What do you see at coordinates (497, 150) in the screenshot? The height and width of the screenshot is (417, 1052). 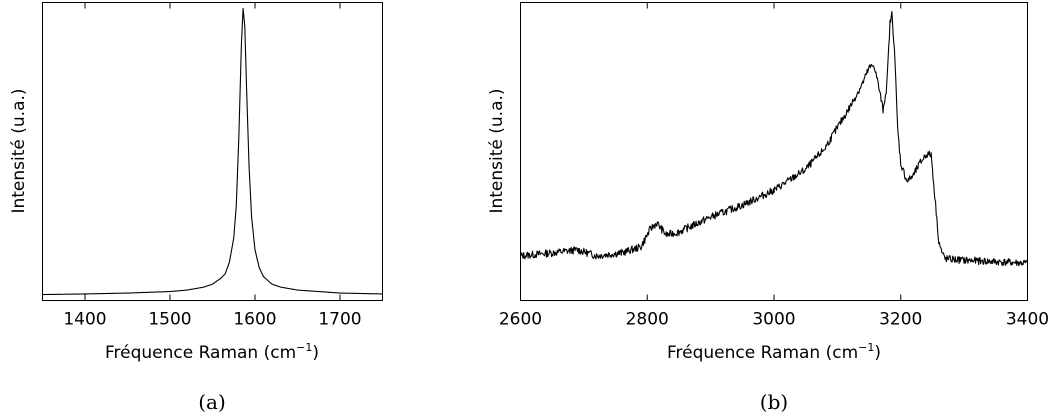 I see `y-axis-label-b: Intensité (u.a.)` at bounding box center [497, 150].